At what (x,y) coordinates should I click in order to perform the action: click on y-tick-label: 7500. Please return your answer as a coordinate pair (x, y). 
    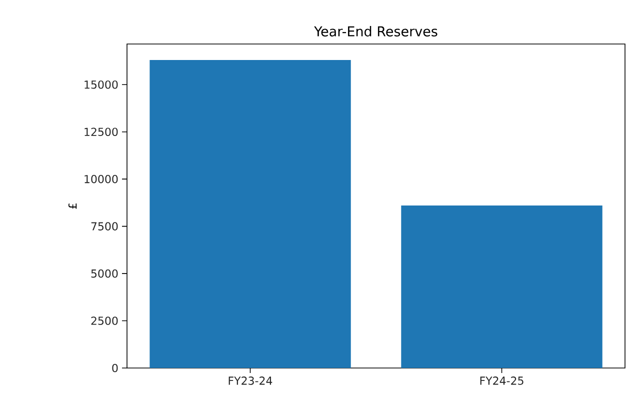
    Looking at the image, I should click on (104, 226).